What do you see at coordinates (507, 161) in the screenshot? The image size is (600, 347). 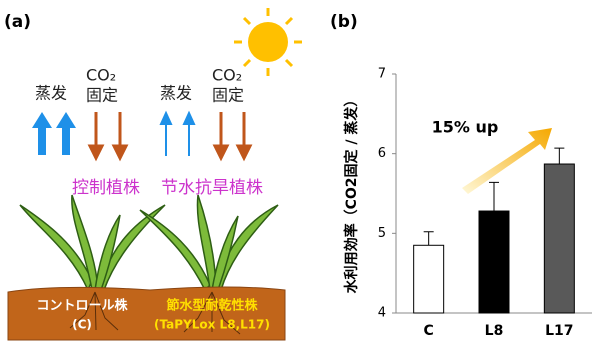 I see `trend-arrow` at bounding box center [507, 161].